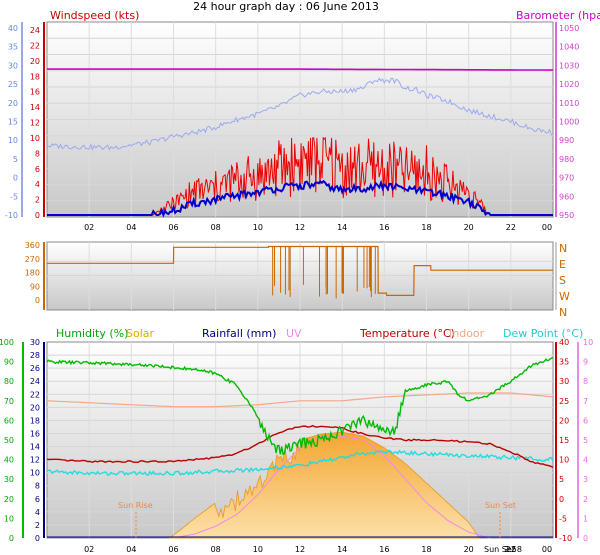 The width and height of the screenshot is (600, 555). I want to click on temp-tick-10: 10, so click(564, 460).